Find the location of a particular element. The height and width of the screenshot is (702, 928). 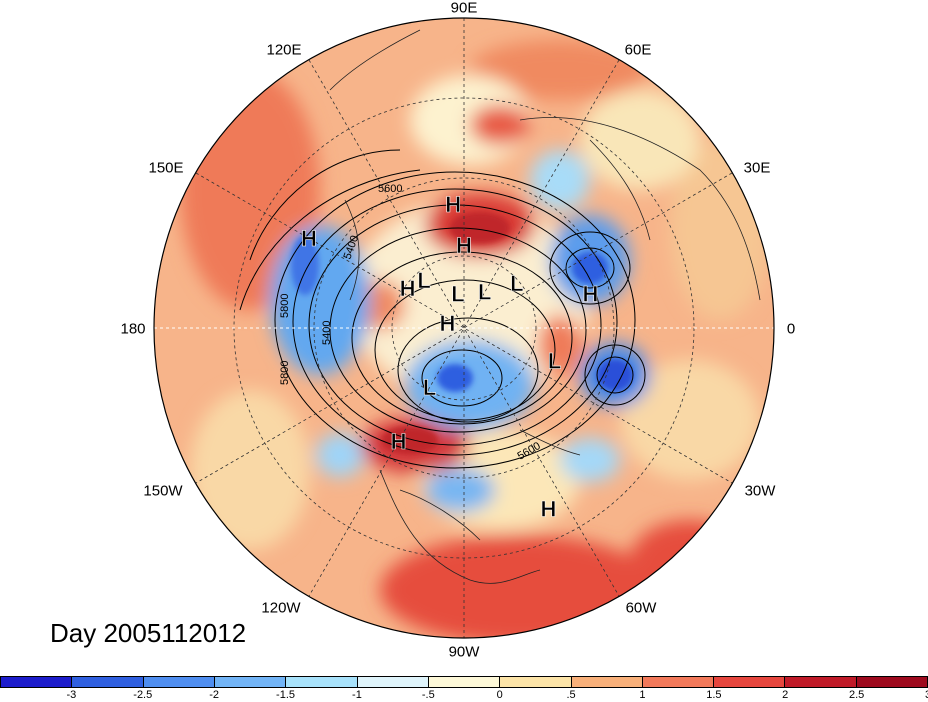

lon-label-180: 180 is located at coordinates (133, 329).